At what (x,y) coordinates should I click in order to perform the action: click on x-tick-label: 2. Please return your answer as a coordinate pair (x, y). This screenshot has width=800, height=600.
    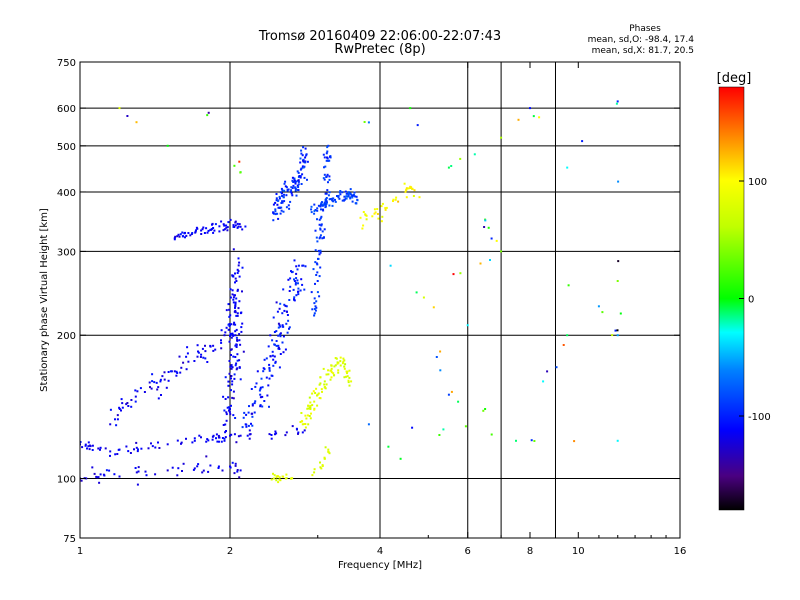
    Looking at the image, I should click on (230, 551).